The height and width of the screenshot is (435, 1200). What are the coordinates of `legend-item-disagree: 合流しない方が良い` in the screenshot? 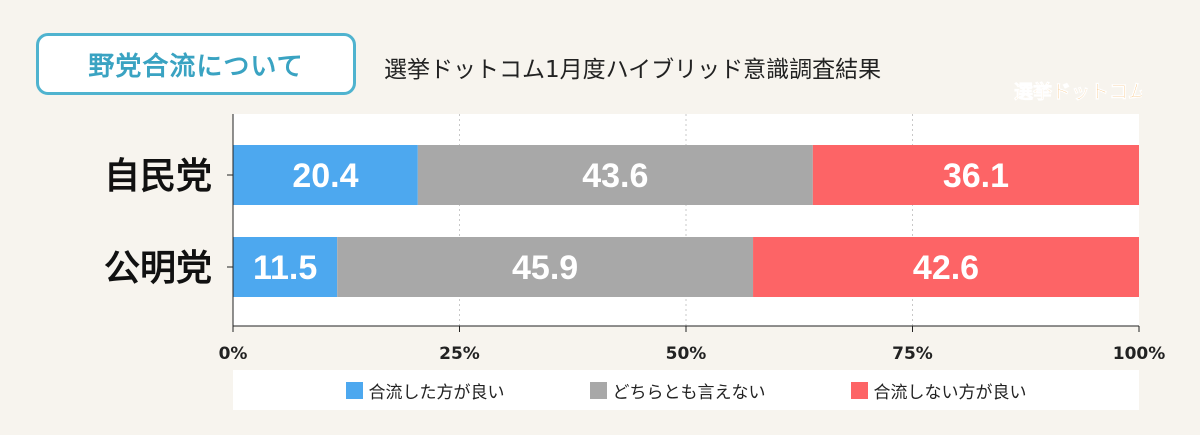 It's located at (938, 390).